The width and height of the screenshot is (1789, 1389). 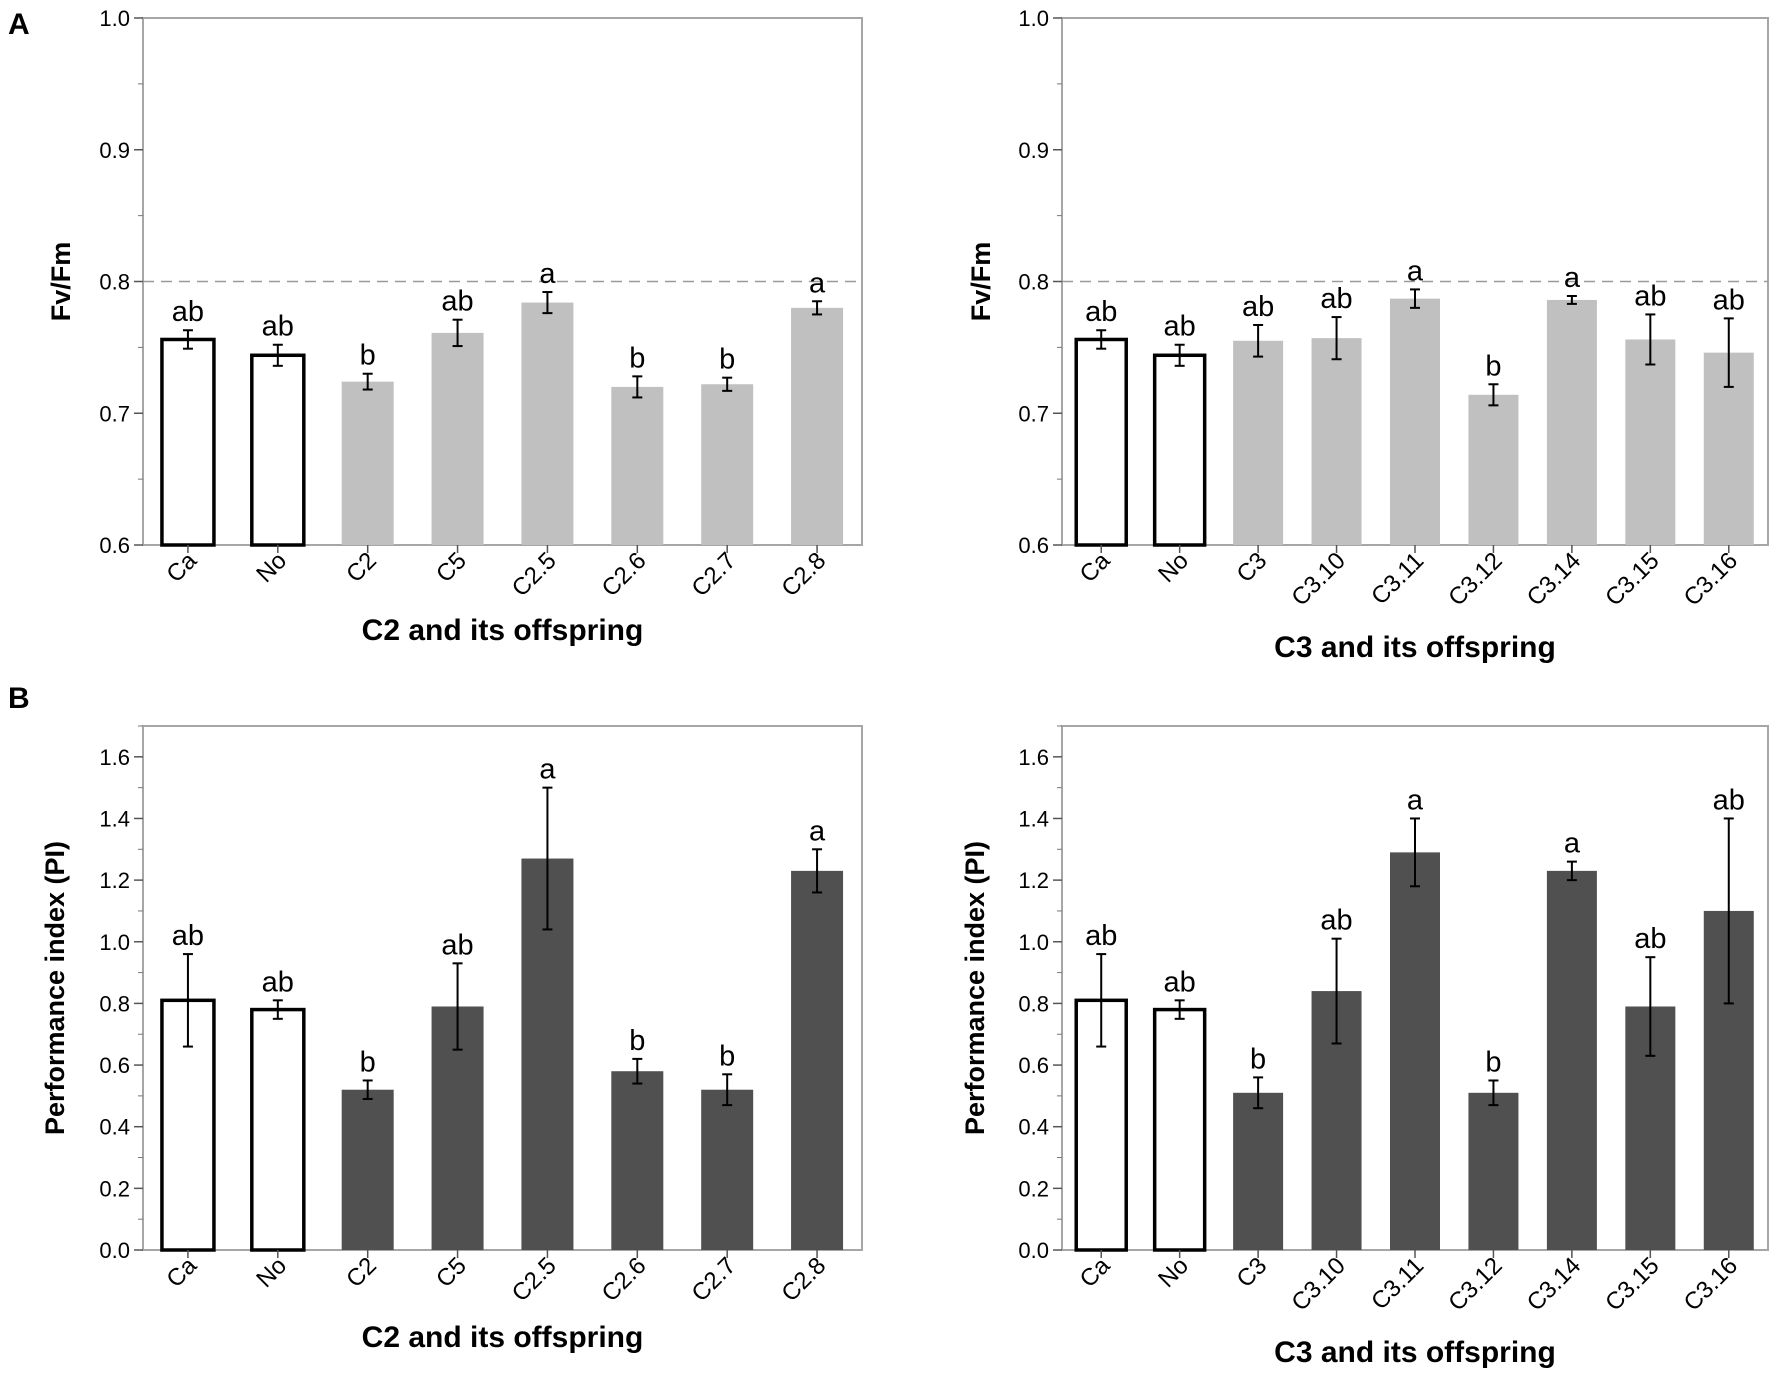 I want to click on category-label: C2.6, so click(x=624, y=574).